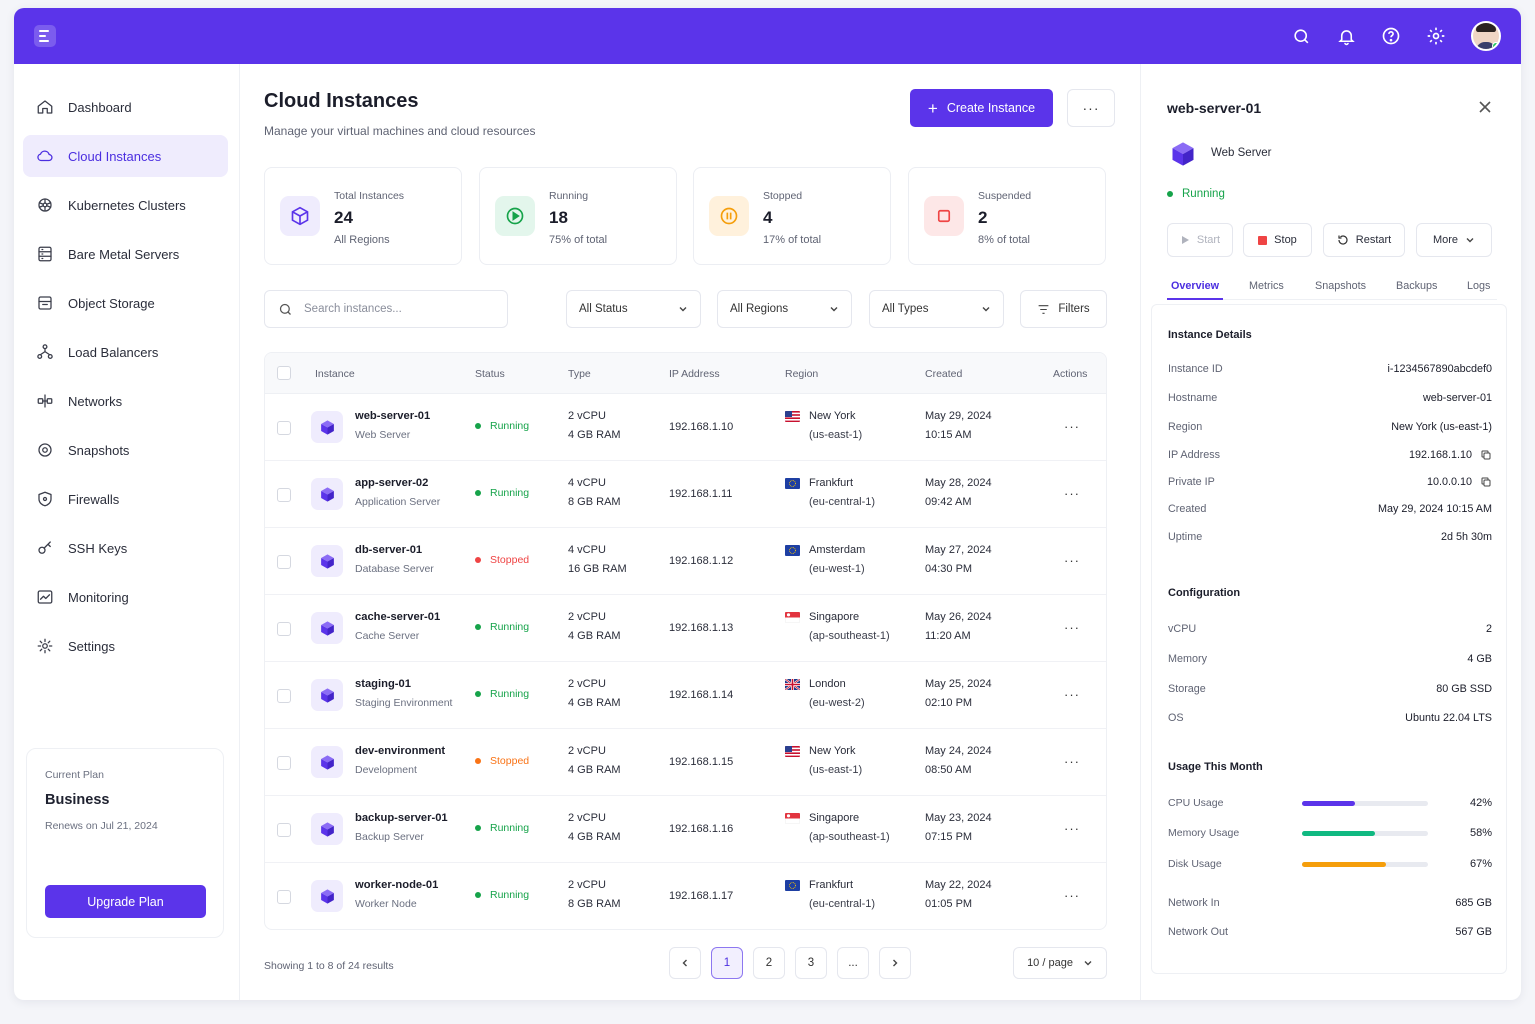  What do you see at coordinates (1063, 309) in the screenshot?
I see `filters-button: Filters` at bounding box center [1063, 309].